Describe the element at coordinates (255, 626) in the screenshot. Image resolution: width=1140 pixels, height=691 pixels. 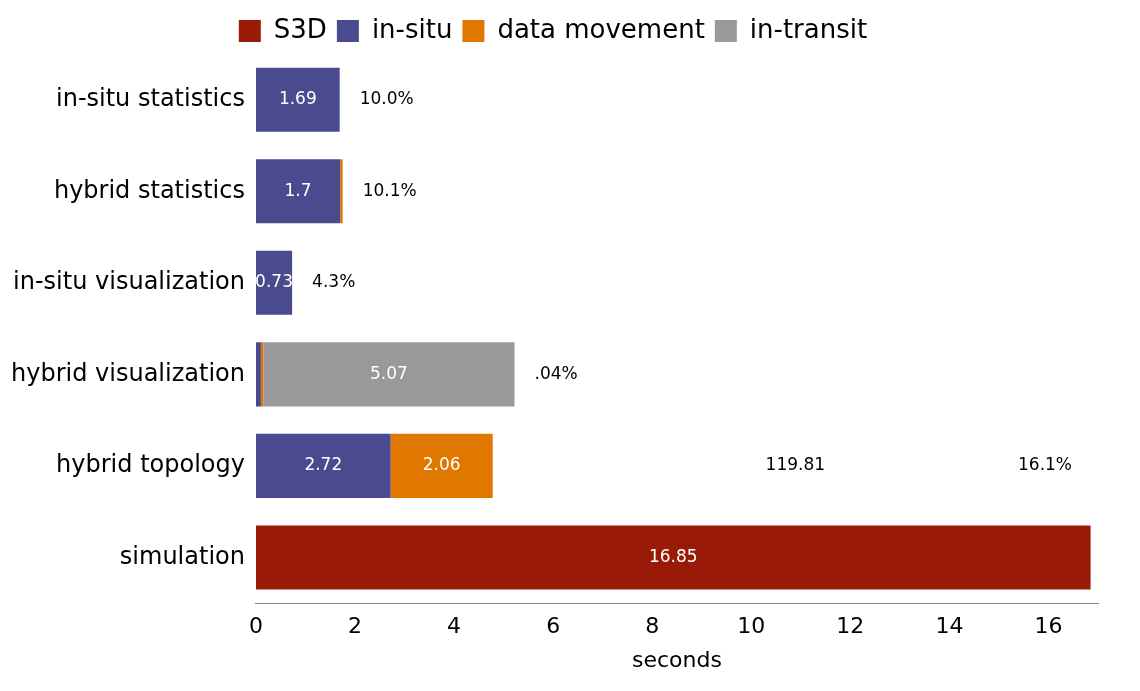
I see `x-tick-label: 0` at that location.